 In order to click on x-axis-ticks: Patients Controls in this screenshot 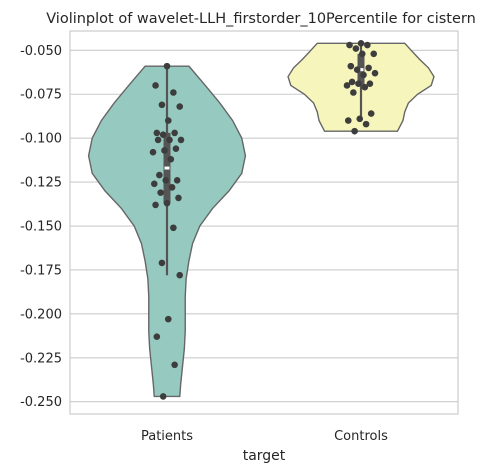, I will do `click(264, 436)`.